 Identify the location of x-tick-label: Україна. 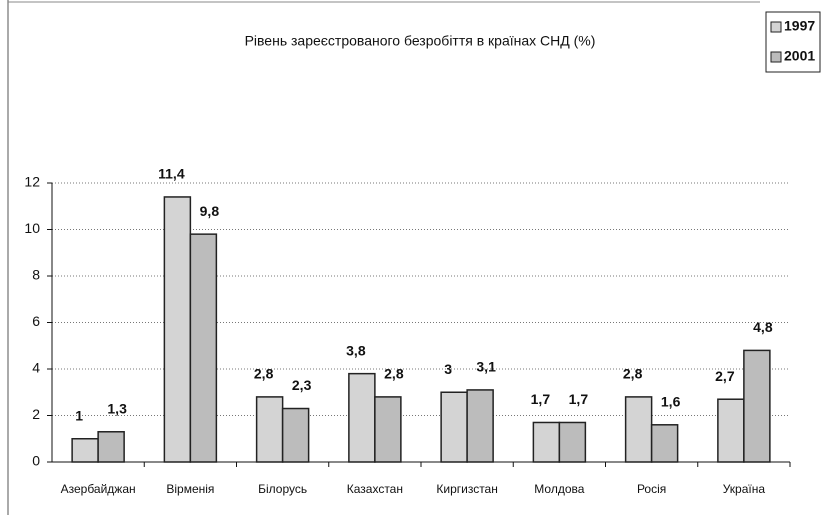
(744, 489).